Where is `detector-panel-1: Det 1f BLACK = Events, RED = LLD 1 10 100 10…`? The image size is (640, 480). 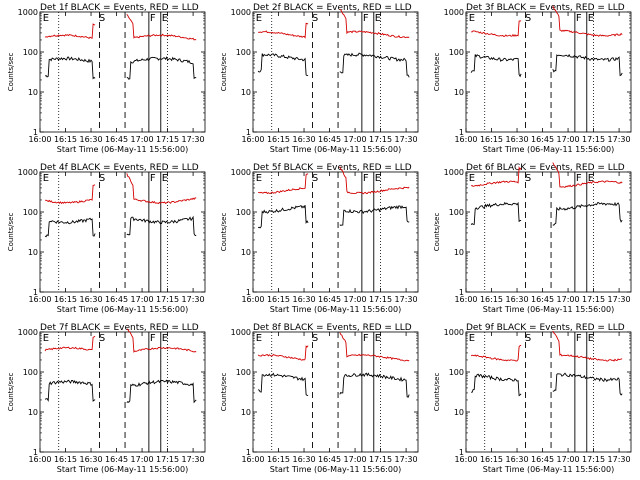
detector-panel-1: Det 1f BLACK = Events, RED = LLD 1 10 100 10… is located at coordinates (106, 78).